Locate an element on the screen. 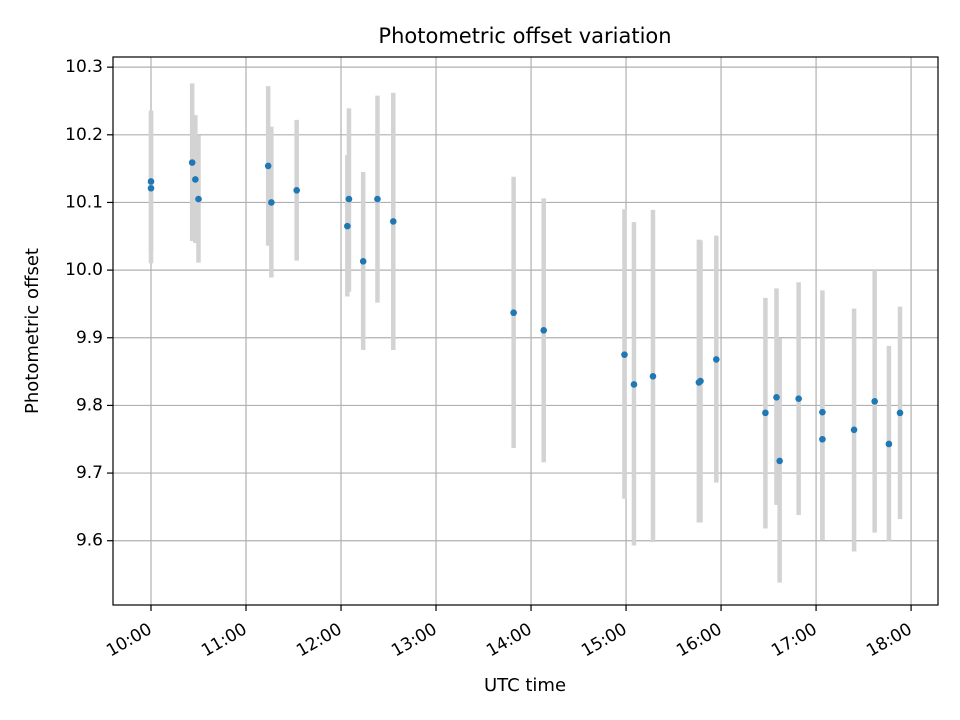 The width and height of the screenshot is (960, 720). y-tick-label: 10.3 is located at coordinates (84, 67).